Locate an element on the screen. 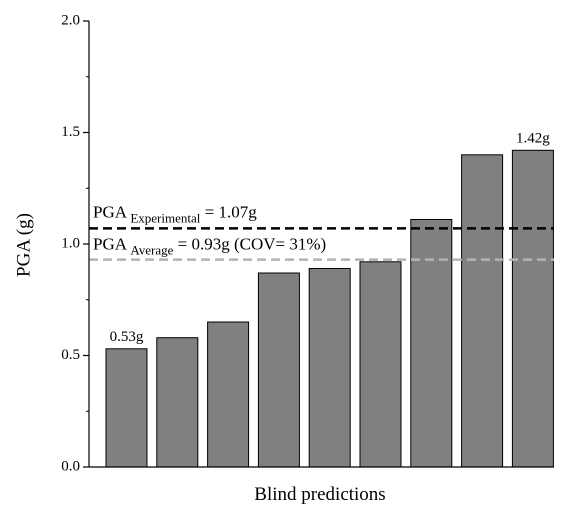 The image size is (561, 513). x-axis-title: Blind predictions is located at coordinates (319, 494).